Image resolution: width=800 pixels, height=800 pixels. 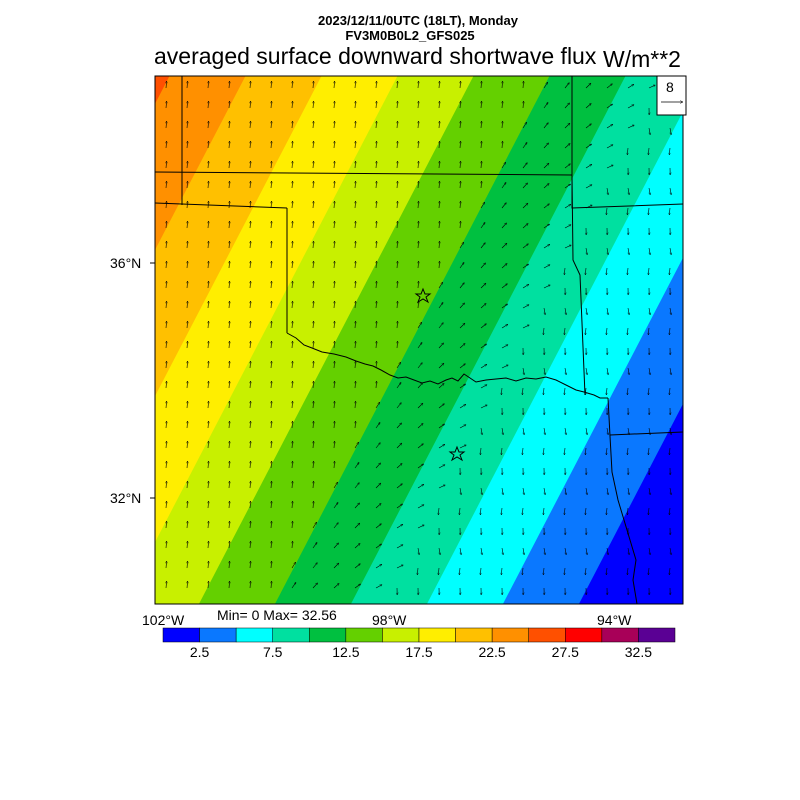 What do you see at coordinates (638, 652) in the screenshot?
I see `colorbar-tick-label: 32.5` at bounding box center [638, 652].